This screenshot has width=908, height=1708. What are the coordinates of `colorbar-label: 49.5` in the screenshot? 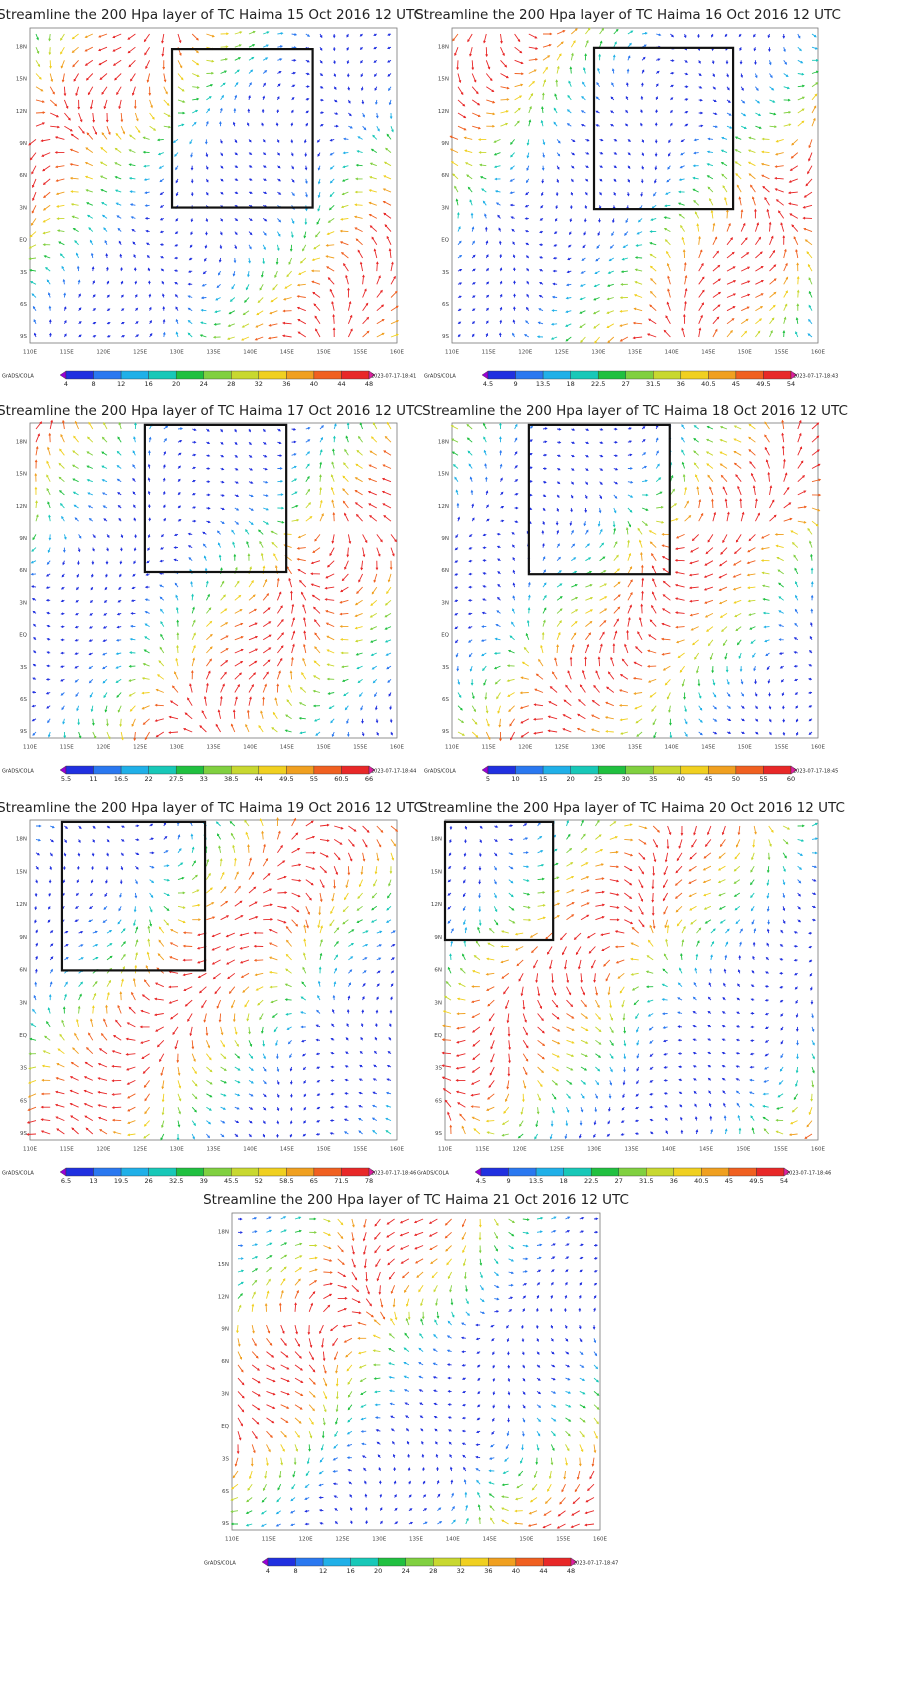 It's located at (763, 384).